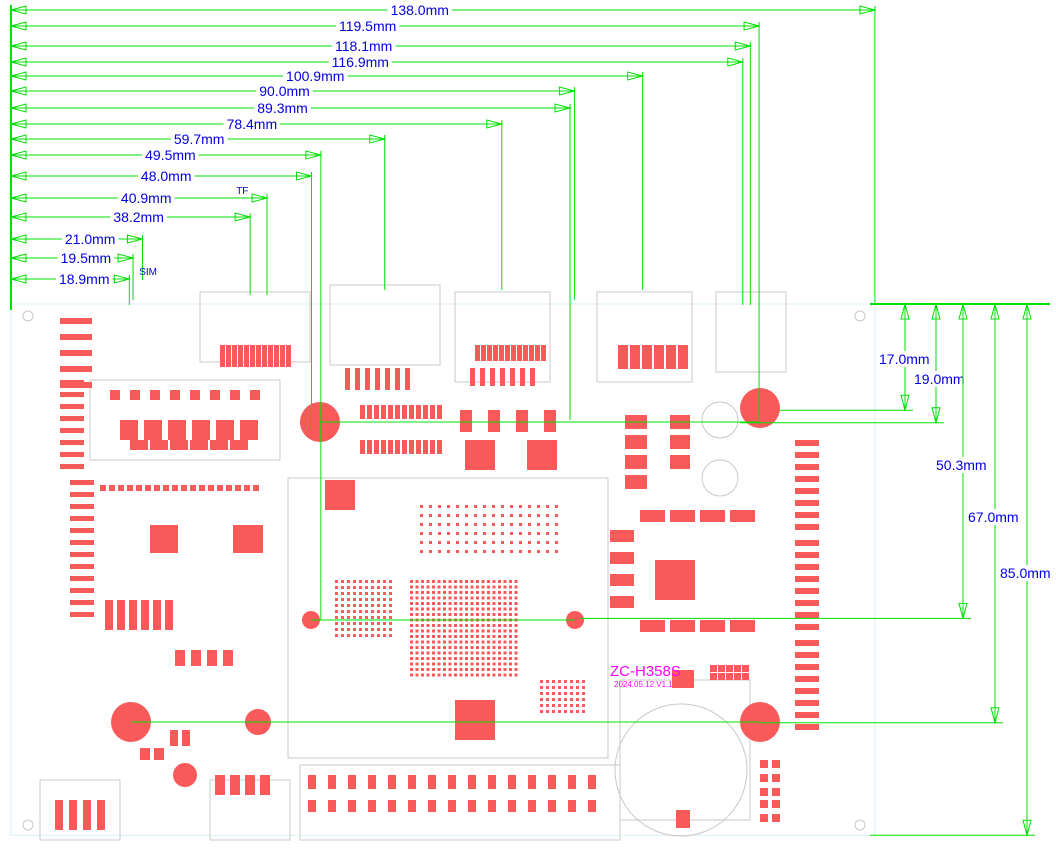 This screenshot has width=1056, height=849. What do you see at coordinates (282, 108) in the screenshot?
I see `dimension-label: 89.3mm` at bounding box center [282, 108].